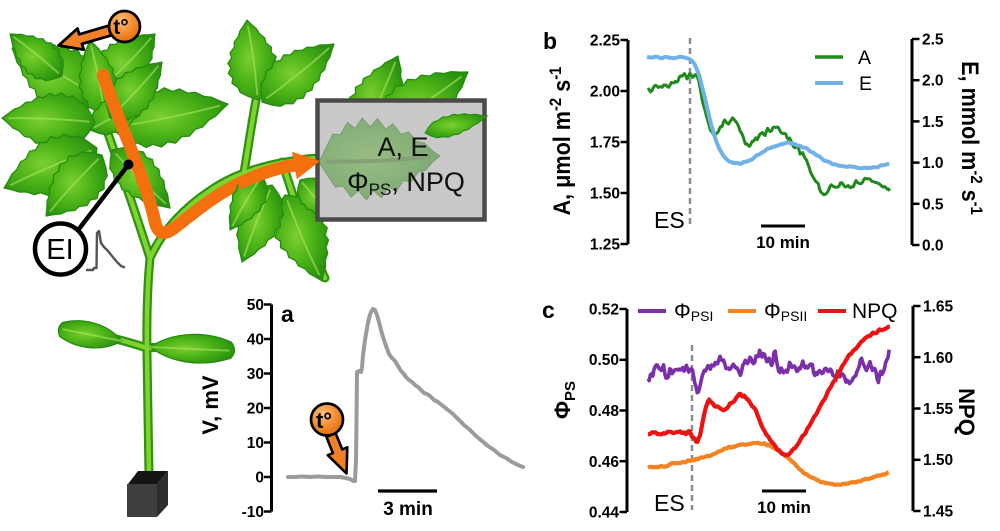 Image resolution: width=1000 pixels, height=531 pixels. I want to click on svg-text: 0.0, so click(933, 246).